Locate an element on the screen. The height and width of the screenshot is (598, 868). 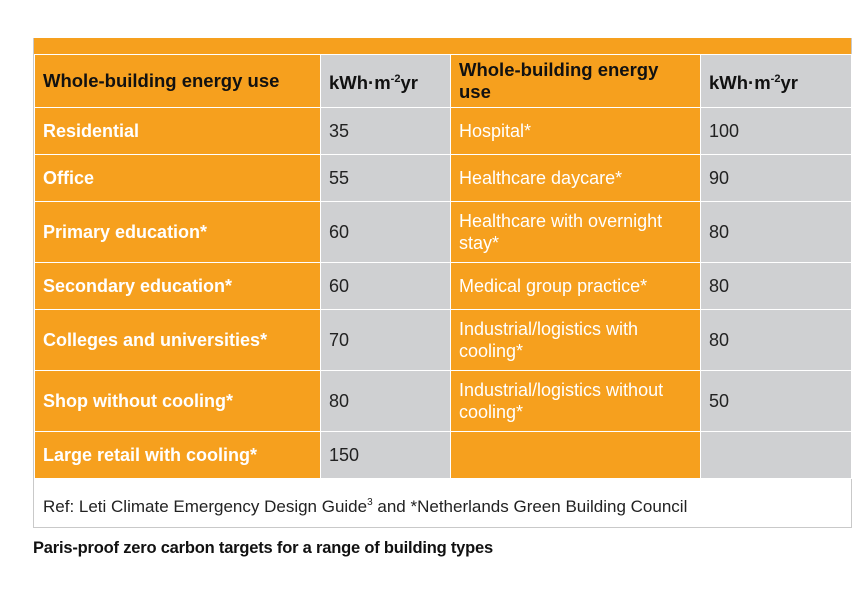
left-building-type: Office is located at coordinates (177, 178).